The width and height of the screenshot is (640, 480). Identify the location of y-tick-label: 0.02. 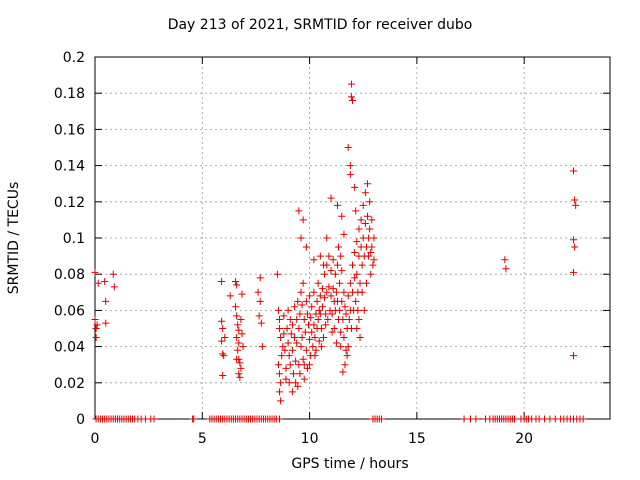
(69, 384).